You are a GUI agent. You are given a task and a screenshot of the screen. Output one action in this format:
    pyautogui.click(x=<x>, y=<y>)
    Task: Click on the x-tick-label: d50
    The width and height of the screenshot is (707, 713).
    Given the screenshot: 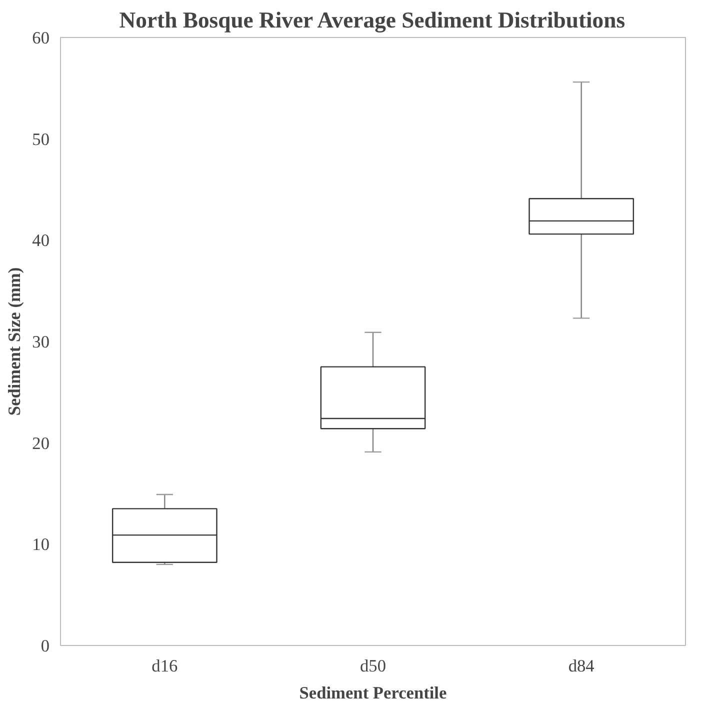 What is the action you would take?
    pyautogui.click(x=373, y=666)
    